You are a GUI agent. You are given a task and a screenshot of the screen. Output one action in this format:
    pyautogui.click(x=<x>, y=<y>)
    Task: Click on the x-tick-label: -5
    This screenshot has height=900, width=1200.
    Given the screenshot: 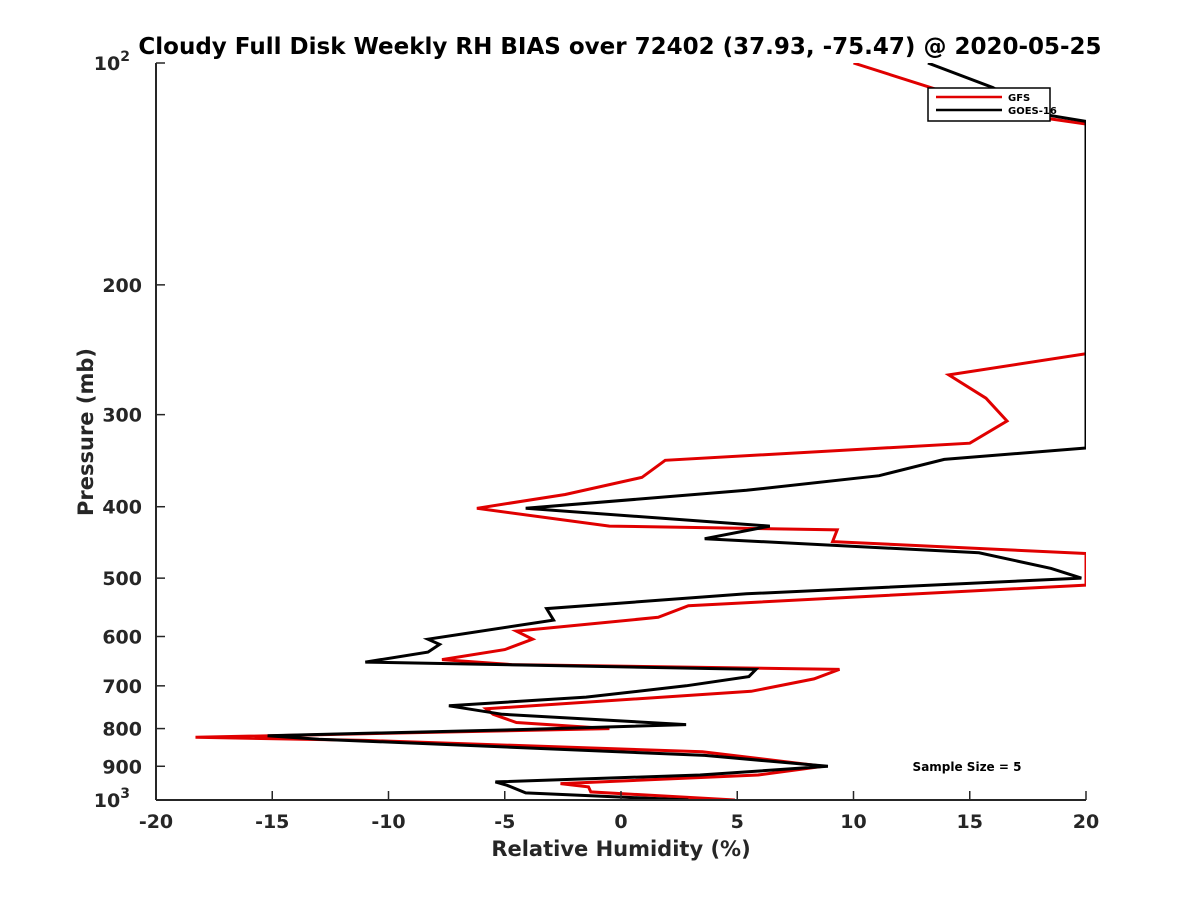 What is the action you would take?
    pyautogui.click(x=504, y=822)
    